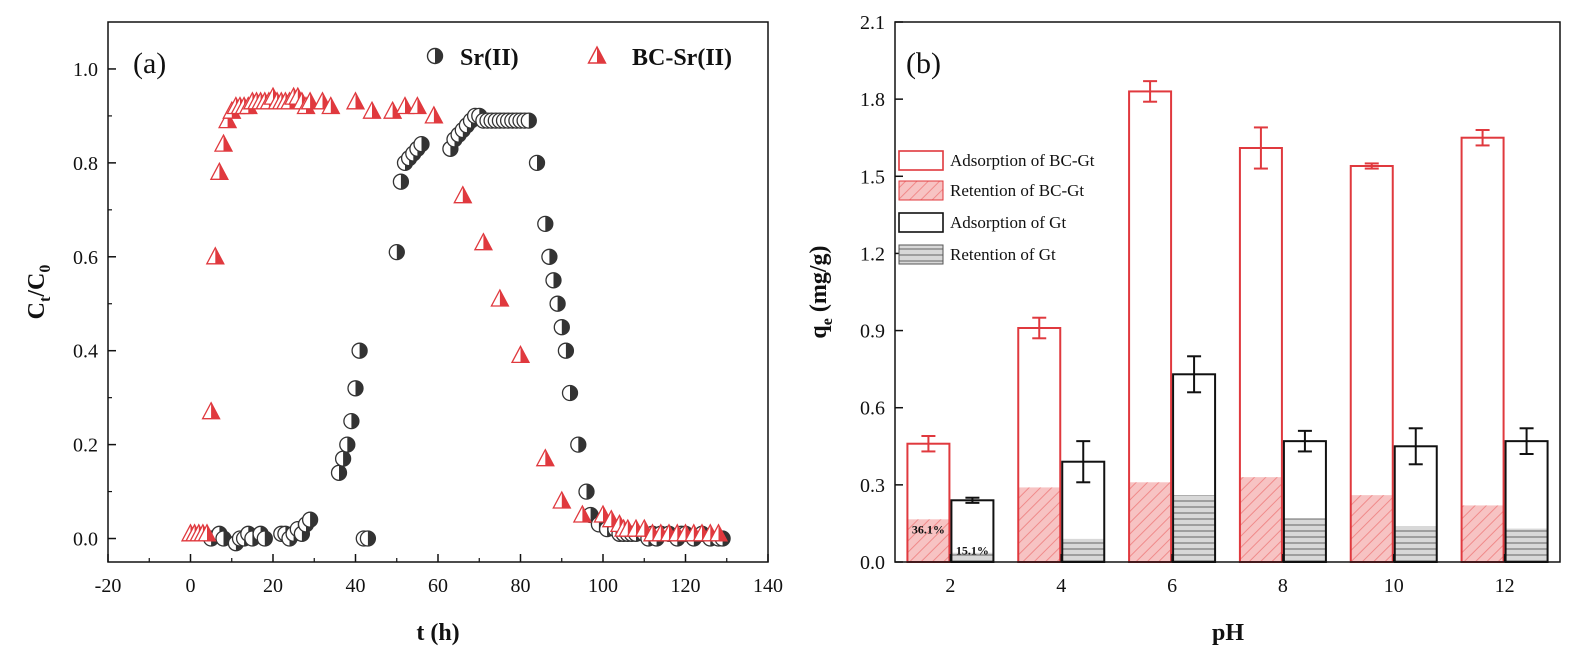 The width and height of the screenshot is (1590, 665). I want to click on y-title-sub-t: t, so click(45, 299).